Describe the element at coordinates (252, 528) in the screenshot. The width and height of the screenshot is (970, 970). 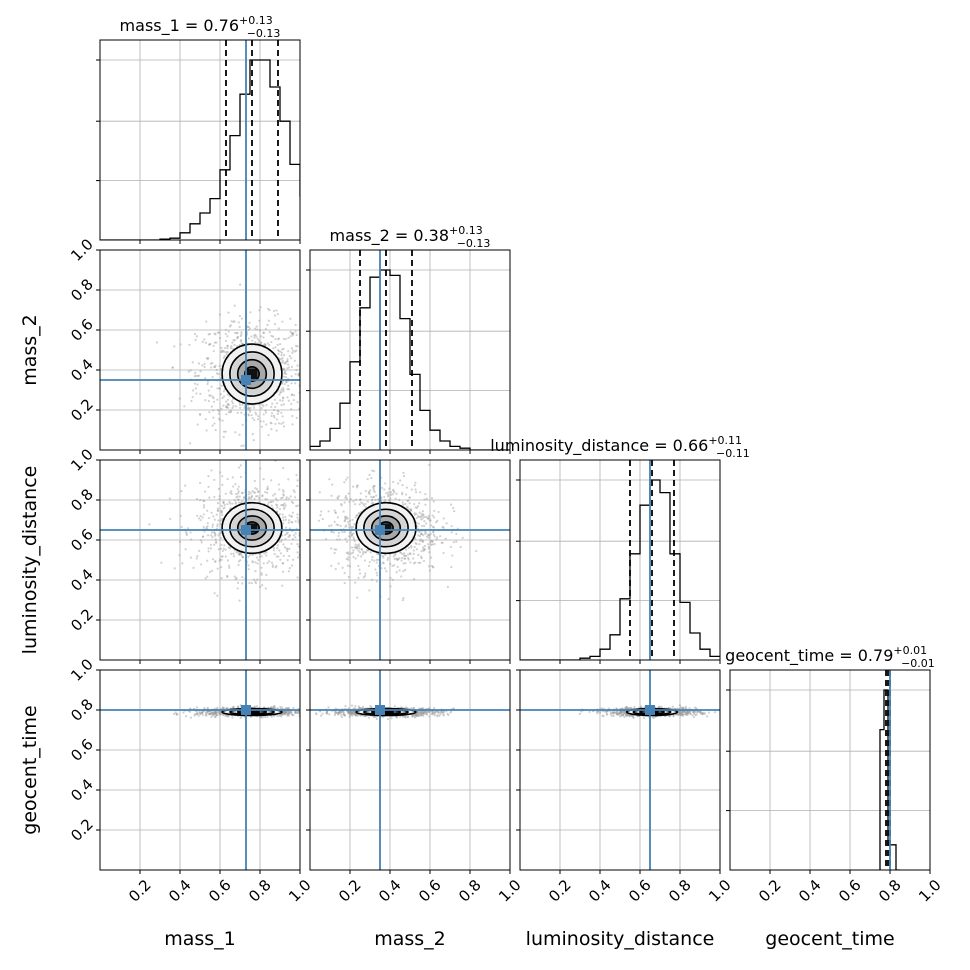
I see `contour-line` at that location.